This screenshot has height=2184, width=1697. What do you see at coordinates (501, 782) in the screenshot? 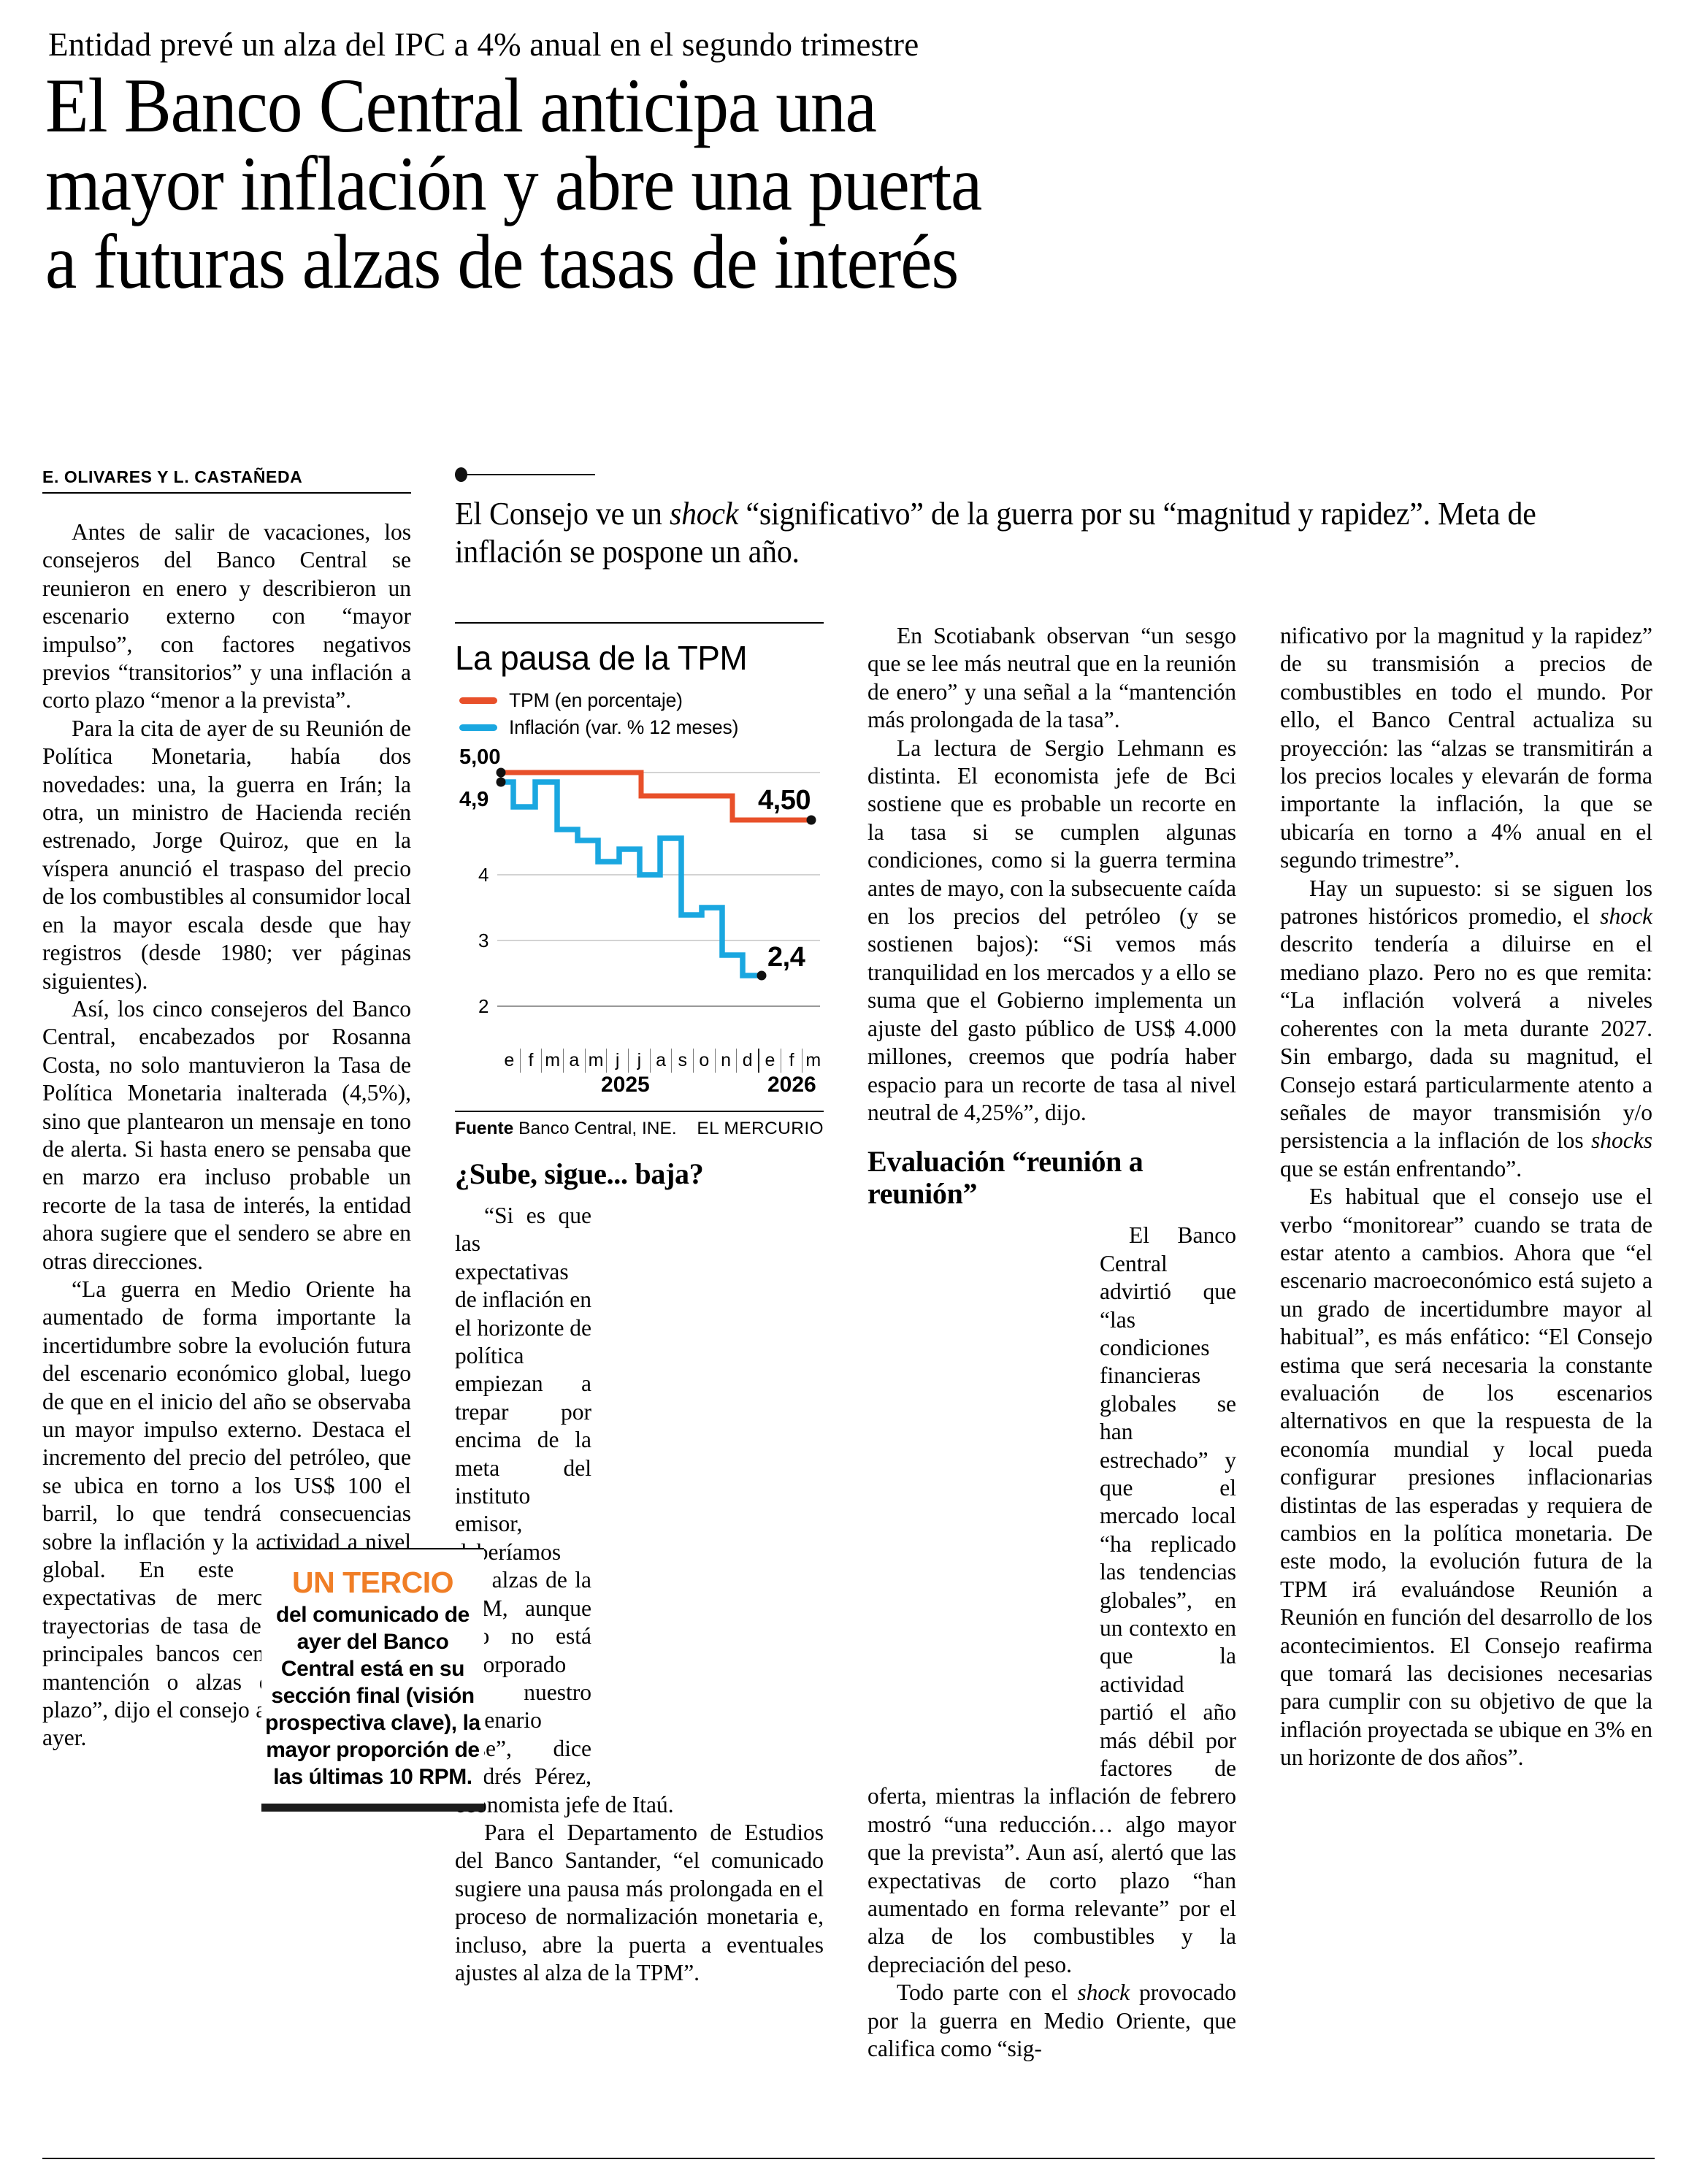
I see `series-marker-inflacion-start` at bounding box center [501, 782].